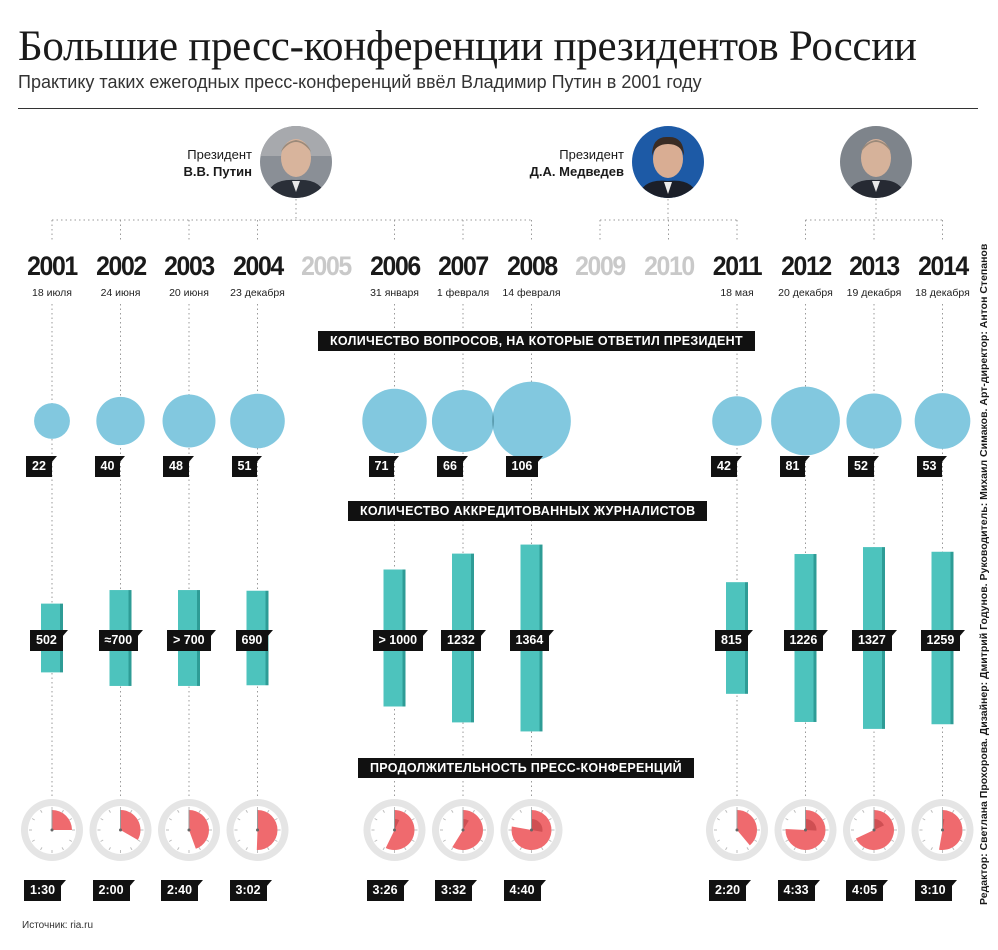 The height and width of the screenshot is (950, 998). I want to click on president-role: Президент, so click(591, 154).